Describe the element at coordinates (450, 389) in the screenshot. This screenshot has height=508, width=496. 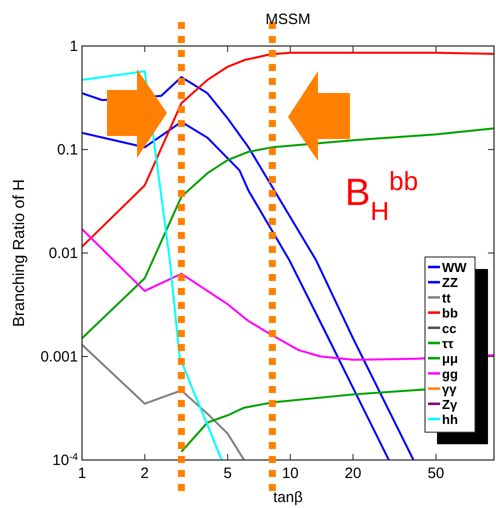
I see `legend-label: γγ` at that location.